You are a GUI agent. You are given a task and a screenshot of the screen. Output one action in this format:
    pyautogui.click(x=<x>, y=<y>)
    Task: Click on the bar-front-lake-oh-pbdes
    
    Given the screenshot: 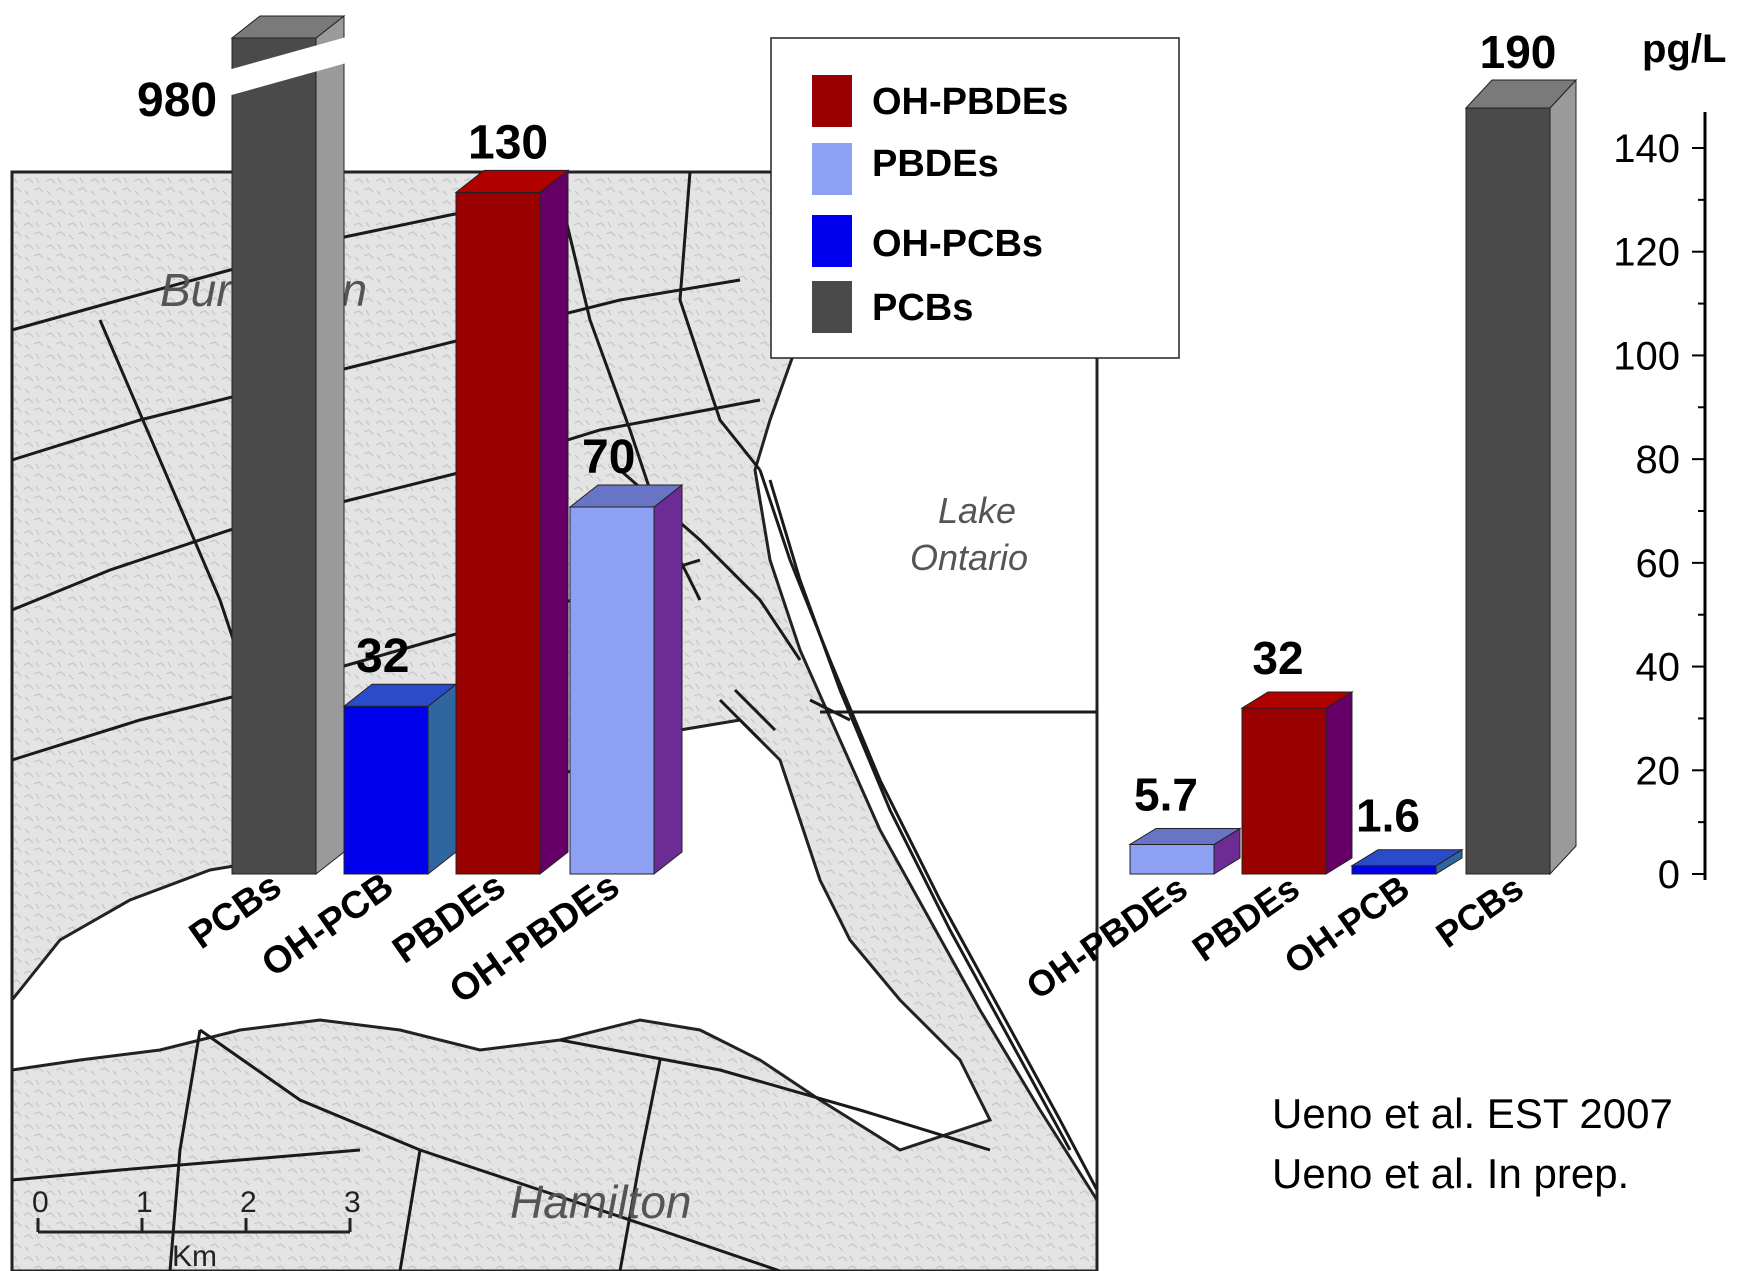 What is the action you would take?
    pyautogui.click(x=1172, y=859)
    